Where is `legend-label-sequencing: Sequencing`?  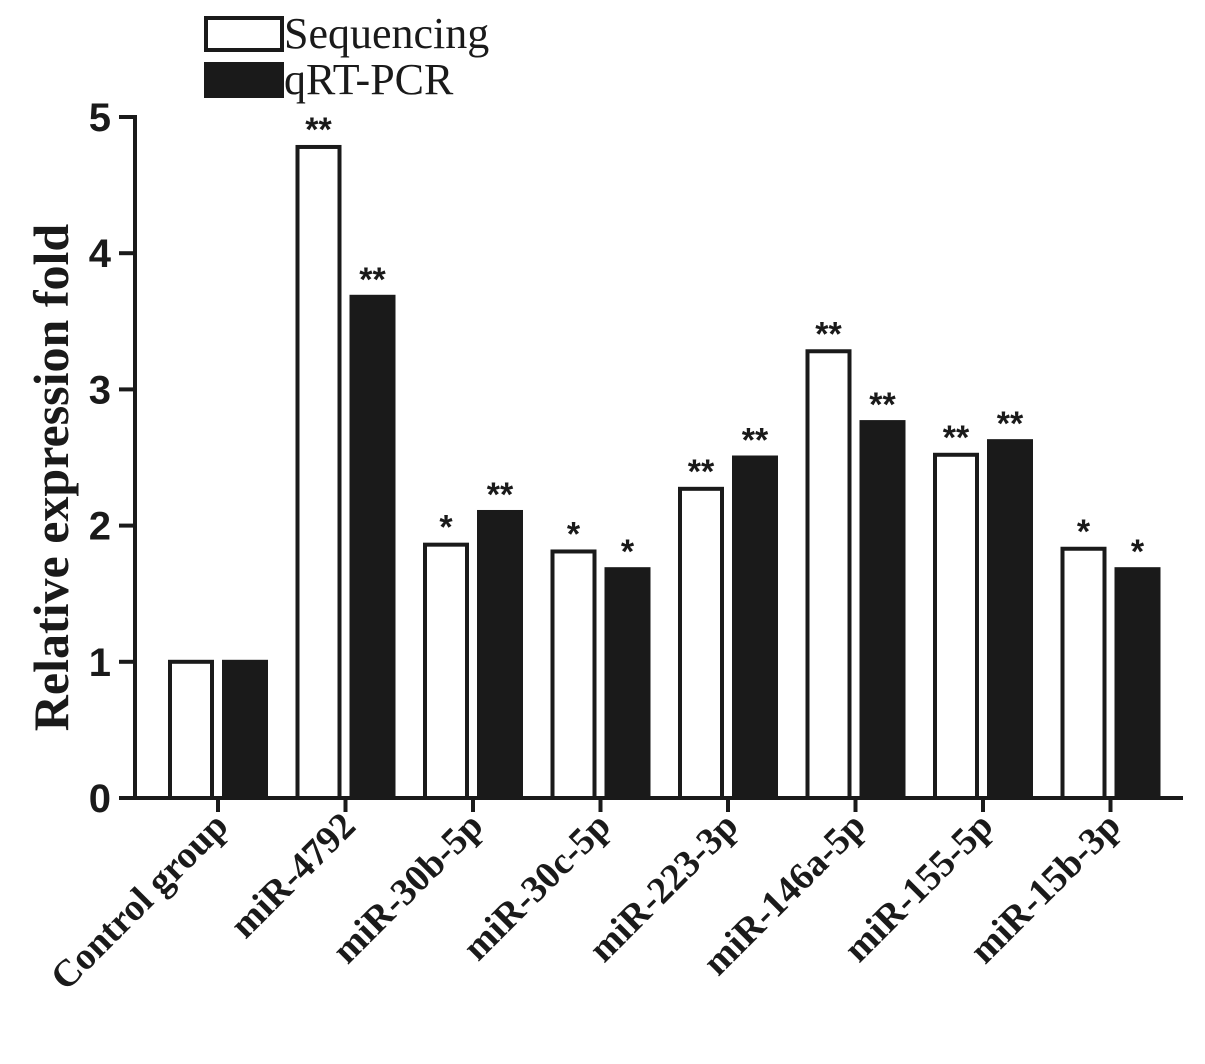 legend-label-sequencing: Sequencing is located at coordinates (386, 33).